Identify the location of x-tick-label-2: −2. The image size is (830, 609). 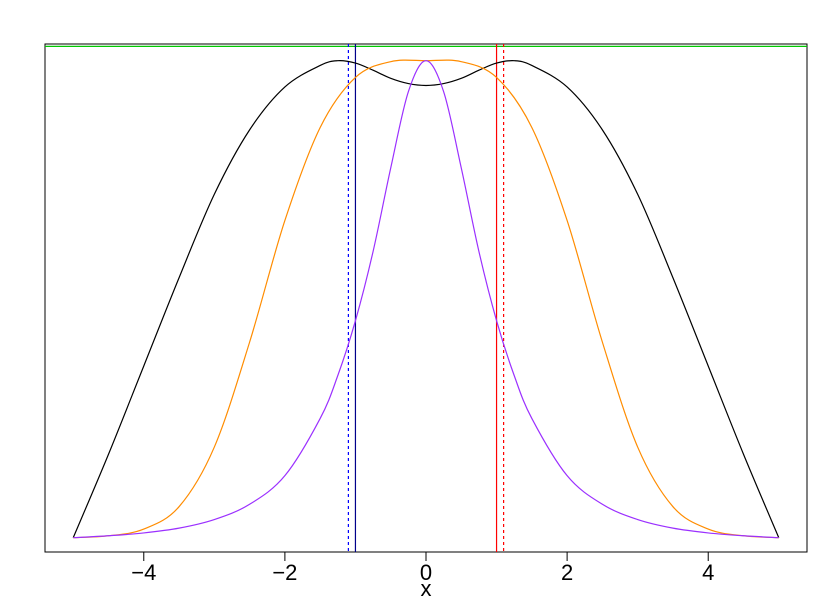
(284, 572).